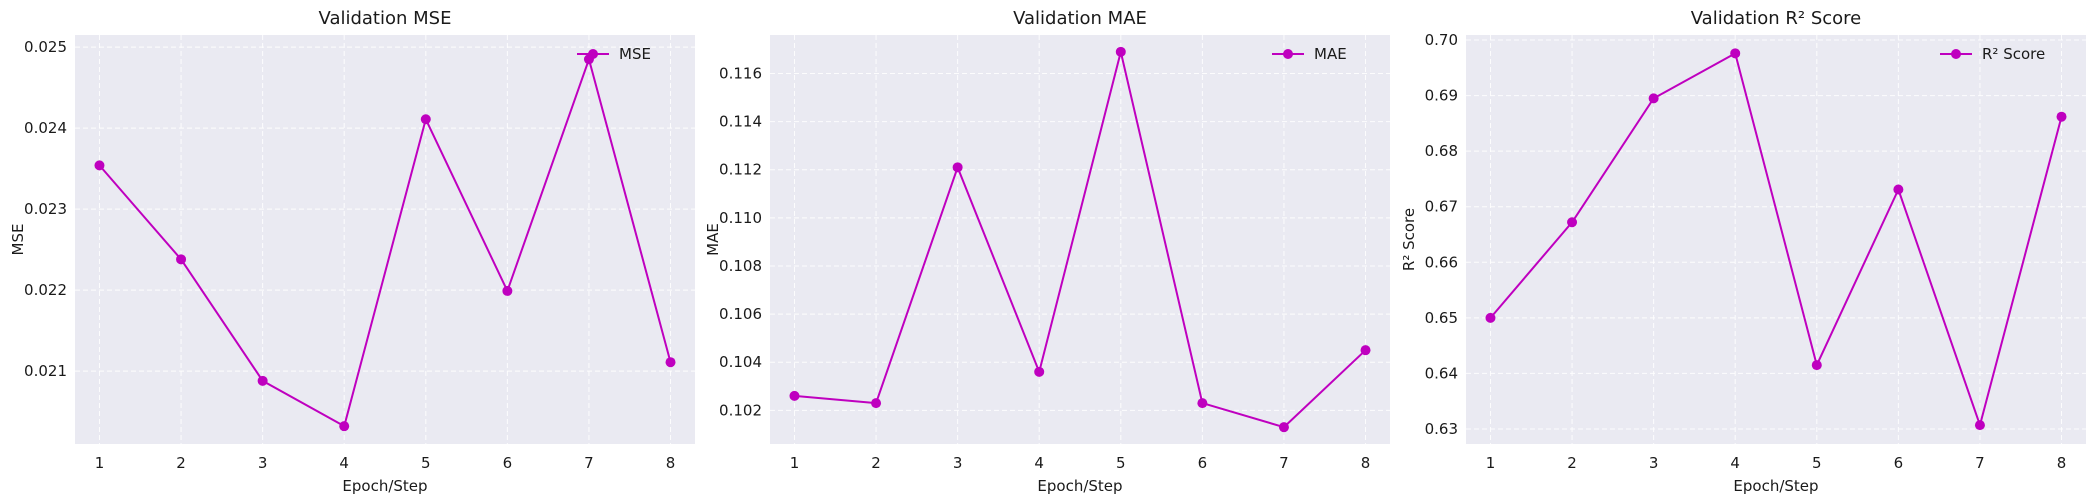 The image size is (2100, 500). What do you see at coordinates (1441, 373) in the screenshot?
I see `y-tick-label: 0.64` at bounding box center [1441, 373].